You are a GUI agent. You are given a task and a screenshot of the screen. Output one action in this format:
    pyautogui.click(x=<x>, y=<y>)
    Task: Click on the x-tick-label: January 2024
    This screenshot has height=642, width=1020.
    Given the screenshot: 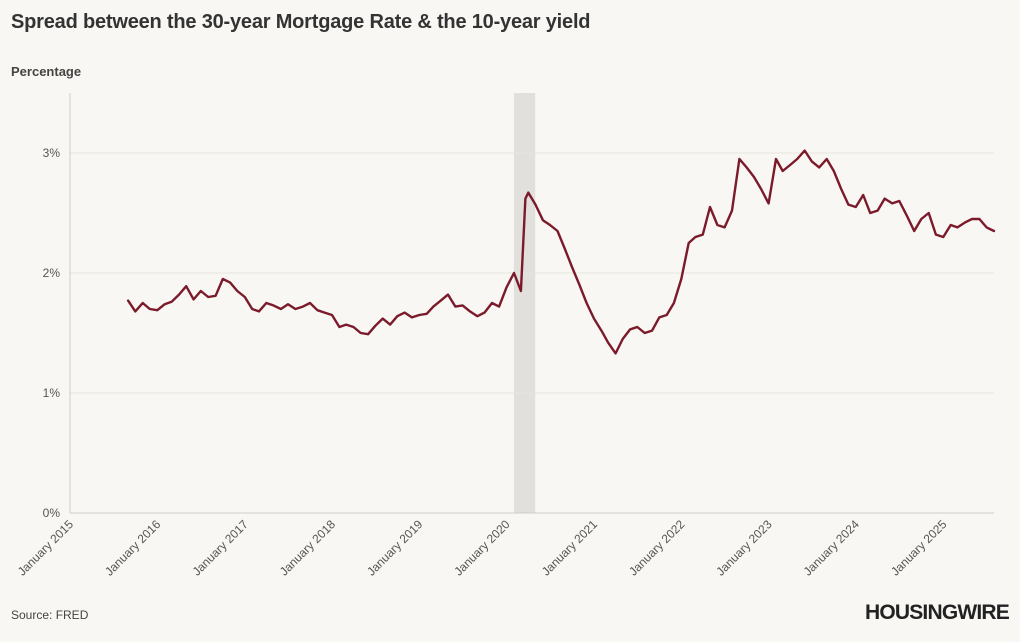 What is the action you would take?
    pyautogui.click(x=832, y=548)
    